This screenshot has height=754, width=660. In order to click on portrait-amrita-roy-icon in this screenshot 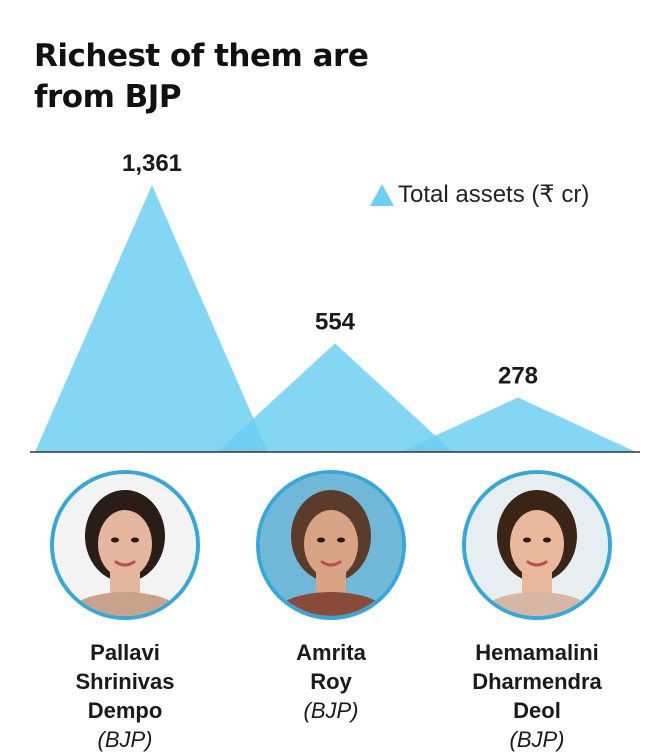, I will do `click(331, 545)`.